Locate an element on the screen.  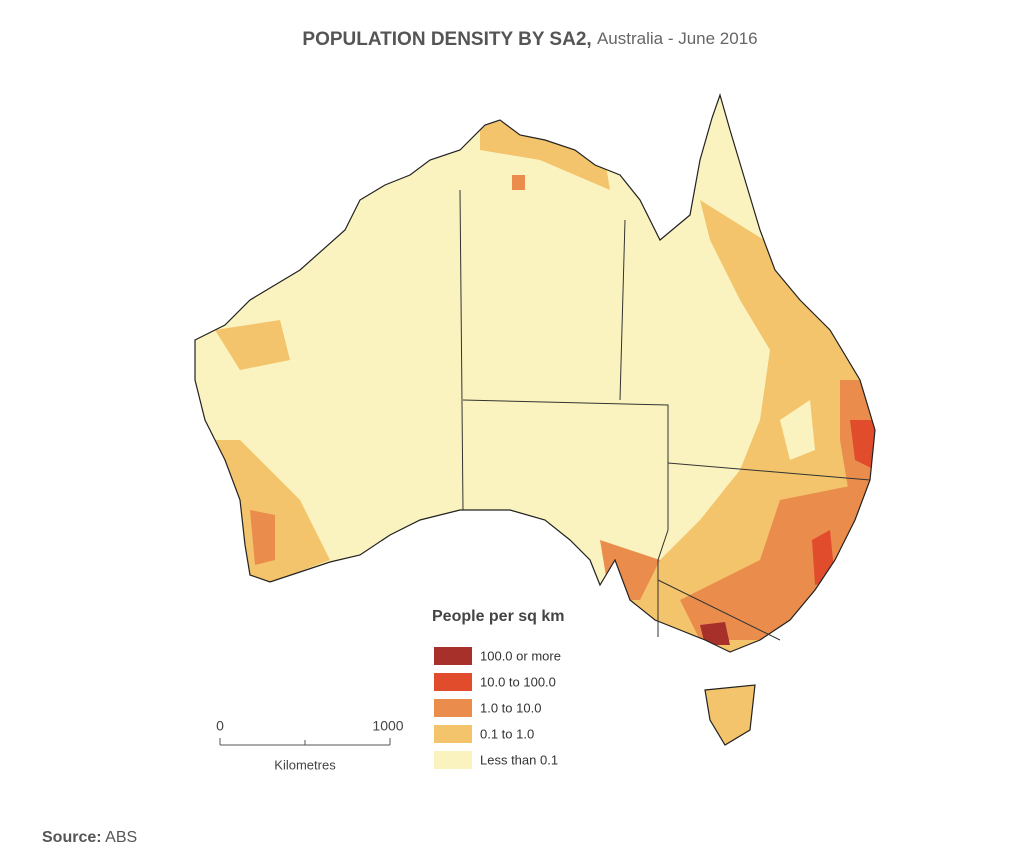
scale-label: Kilometres is located at coordinates (305, 764).